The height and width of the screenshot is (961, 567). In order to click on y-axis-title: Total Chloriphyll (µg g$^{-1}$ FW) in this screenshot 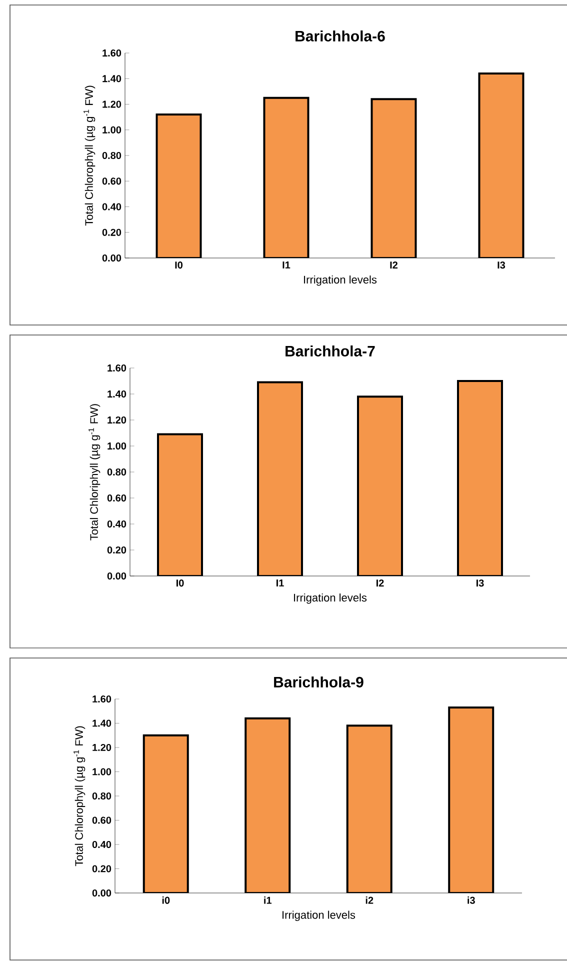, I will do `click(94, 472)`.